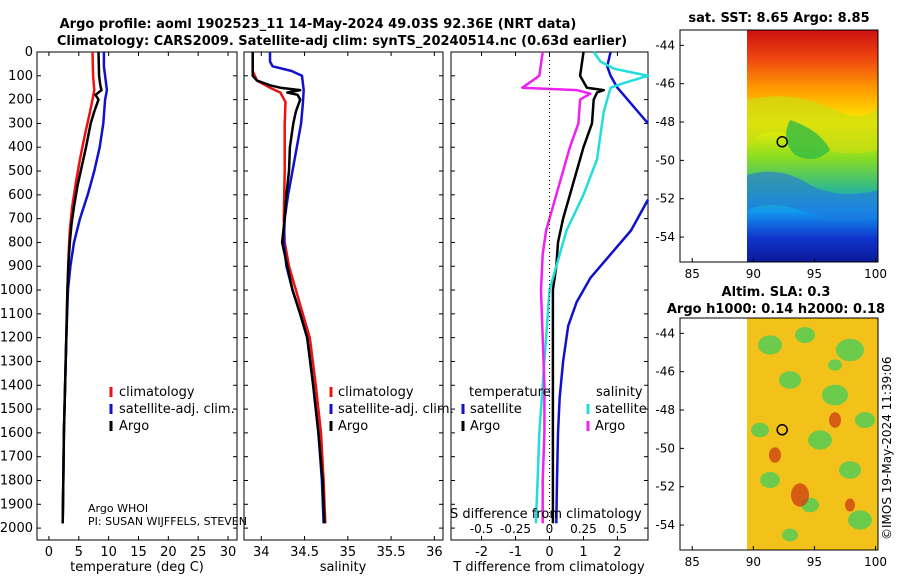 The image size is (900, 580). Describe the element at coordinates (621, 409) in the screenshot. I see `legend-label-sal-satellite: satellite` at that location.